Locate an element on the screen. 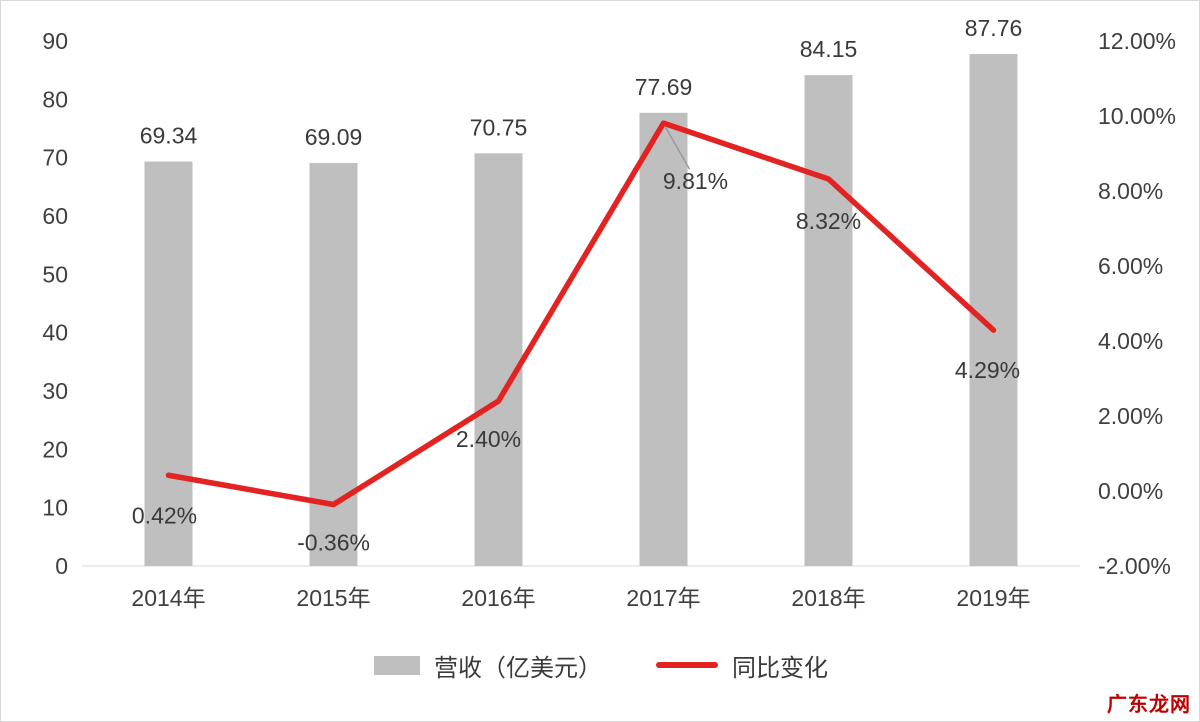 Image resolution: width=1200 pixels, height=722 pixels. line-value-label: -0.36% is located at coordinates (333, 543).